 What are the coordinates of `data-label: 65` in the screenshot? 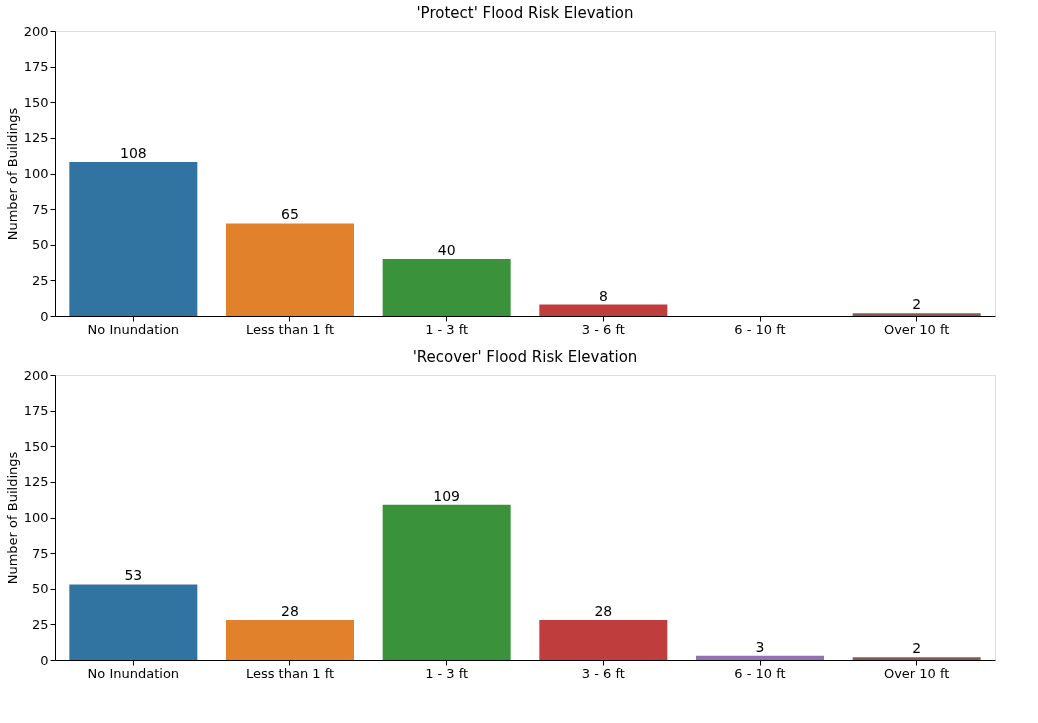 It's located at (290, 214).